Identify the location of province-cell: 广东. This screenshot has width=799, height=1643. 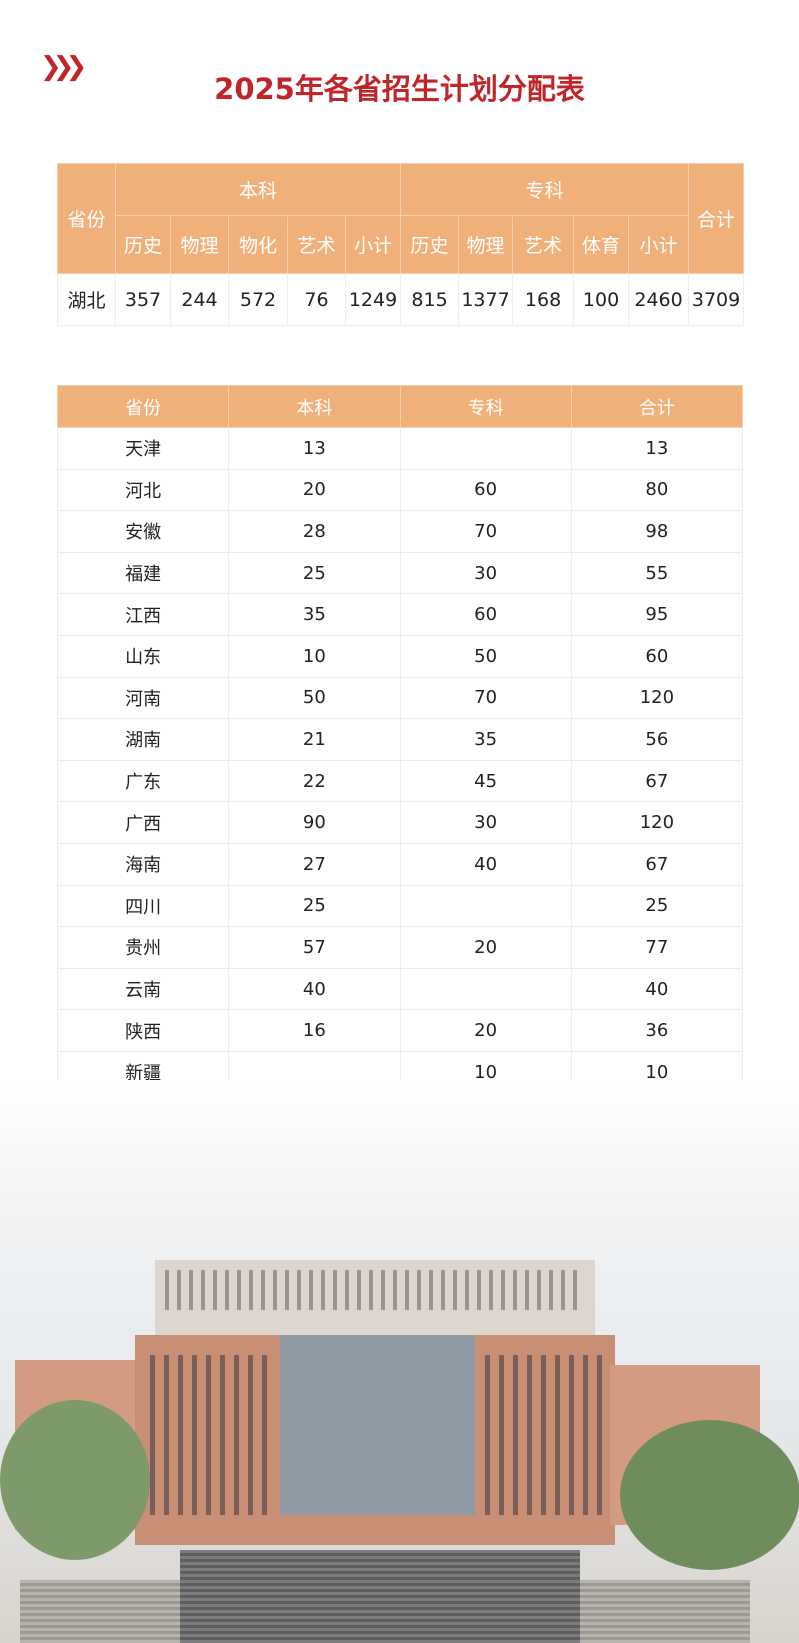
(143, 781).